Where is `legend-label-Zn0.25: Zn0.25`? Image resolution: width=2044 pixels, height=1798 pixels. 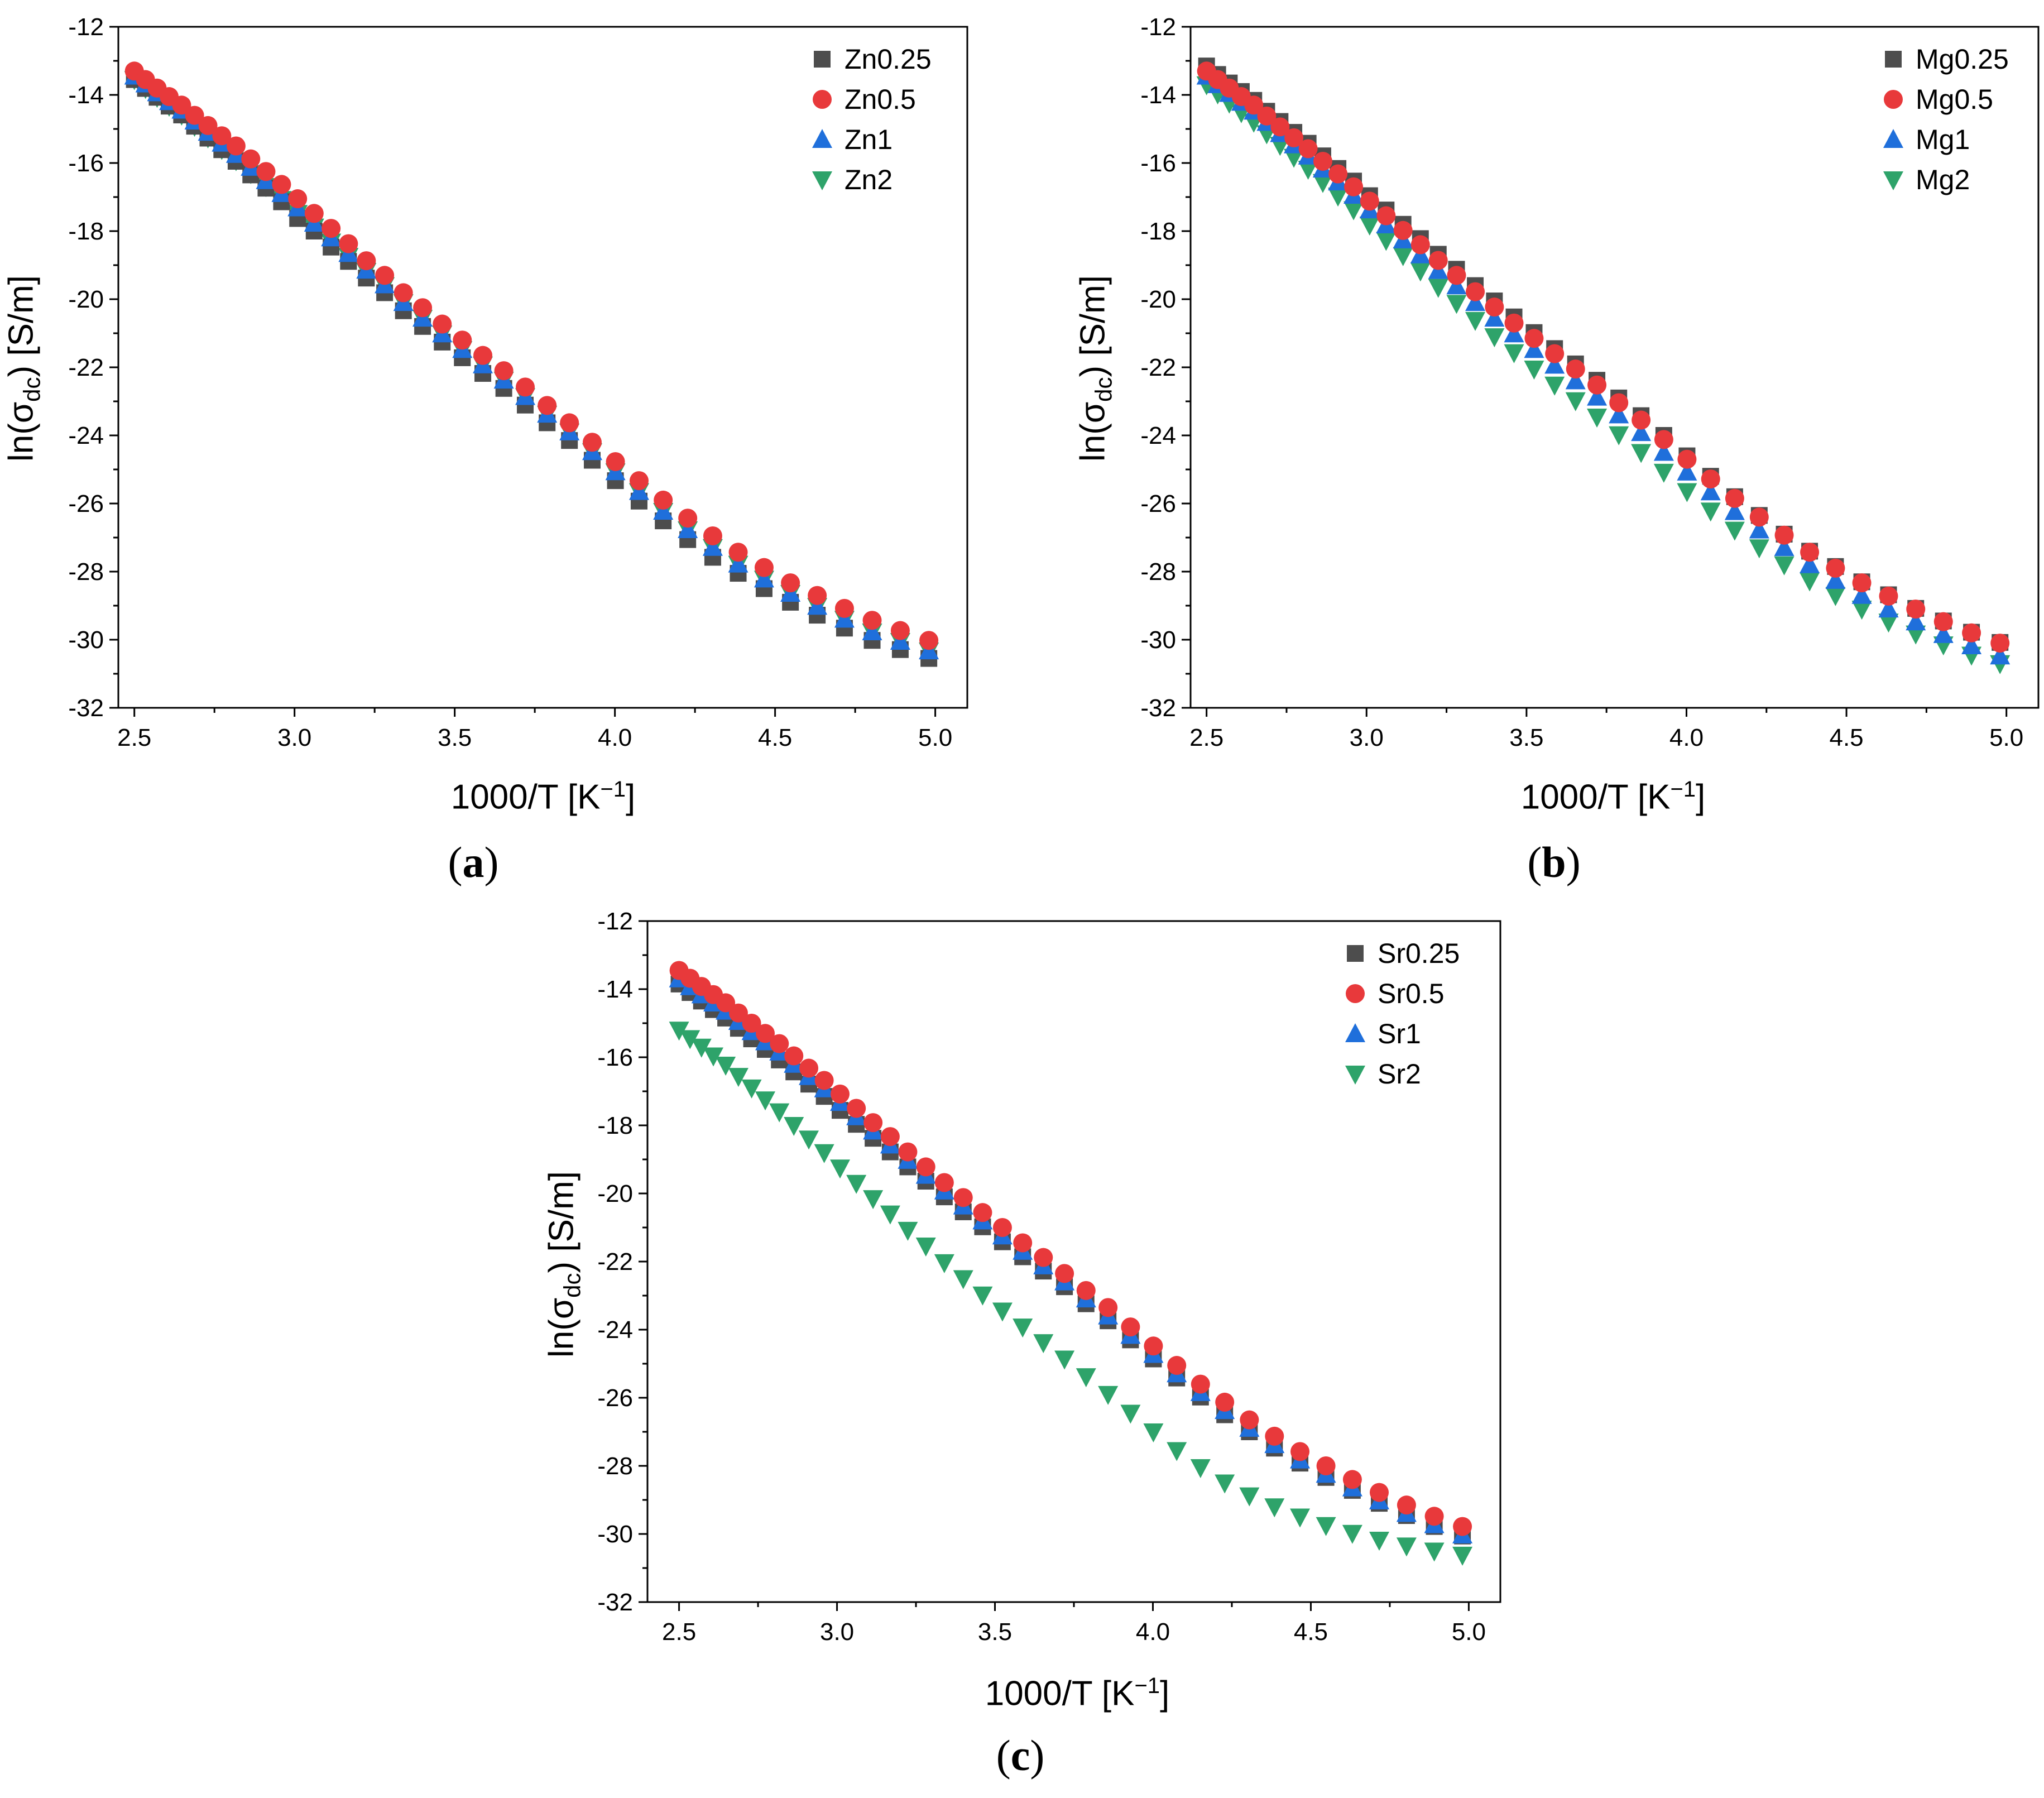 legend-label-Zn0.25: Zn0.25 is located at coordinates (888, 59).